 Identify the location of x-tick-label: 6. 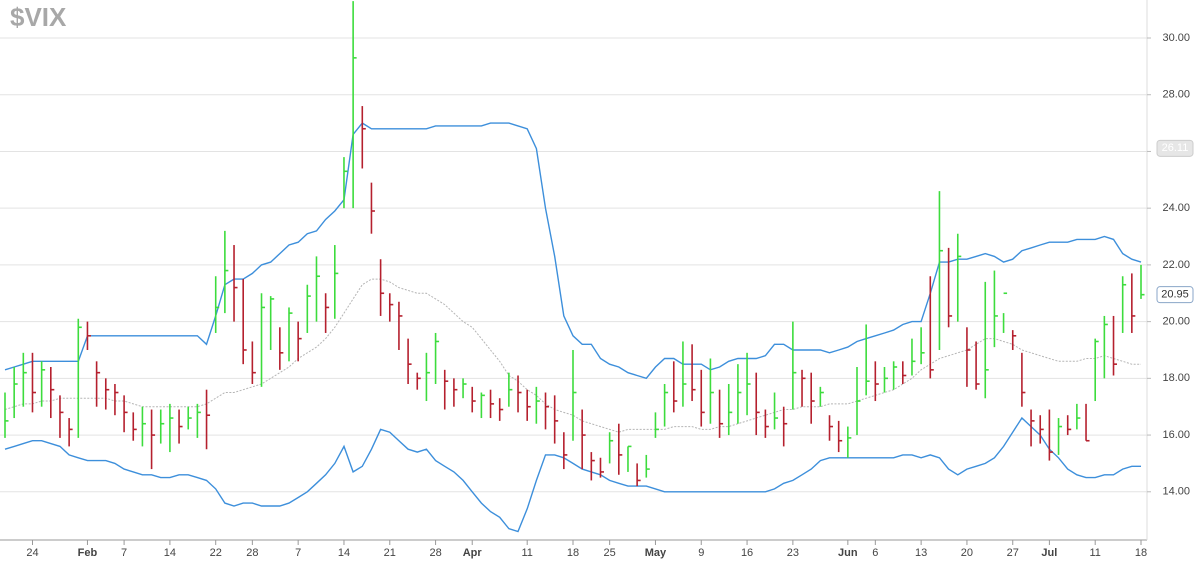
(875, 553).